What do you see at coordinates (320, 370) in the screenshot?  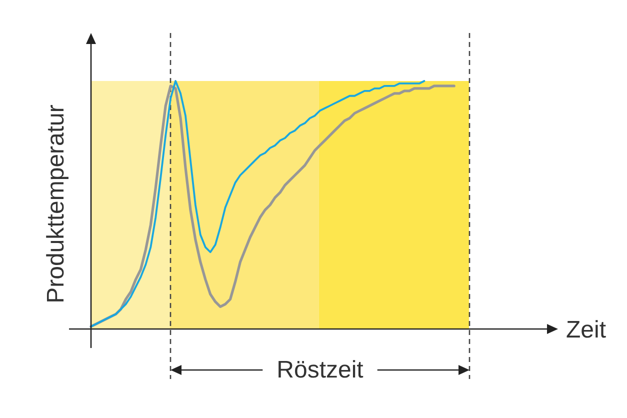 I see `text: Röstzeit` at bounding box center [320, 370].